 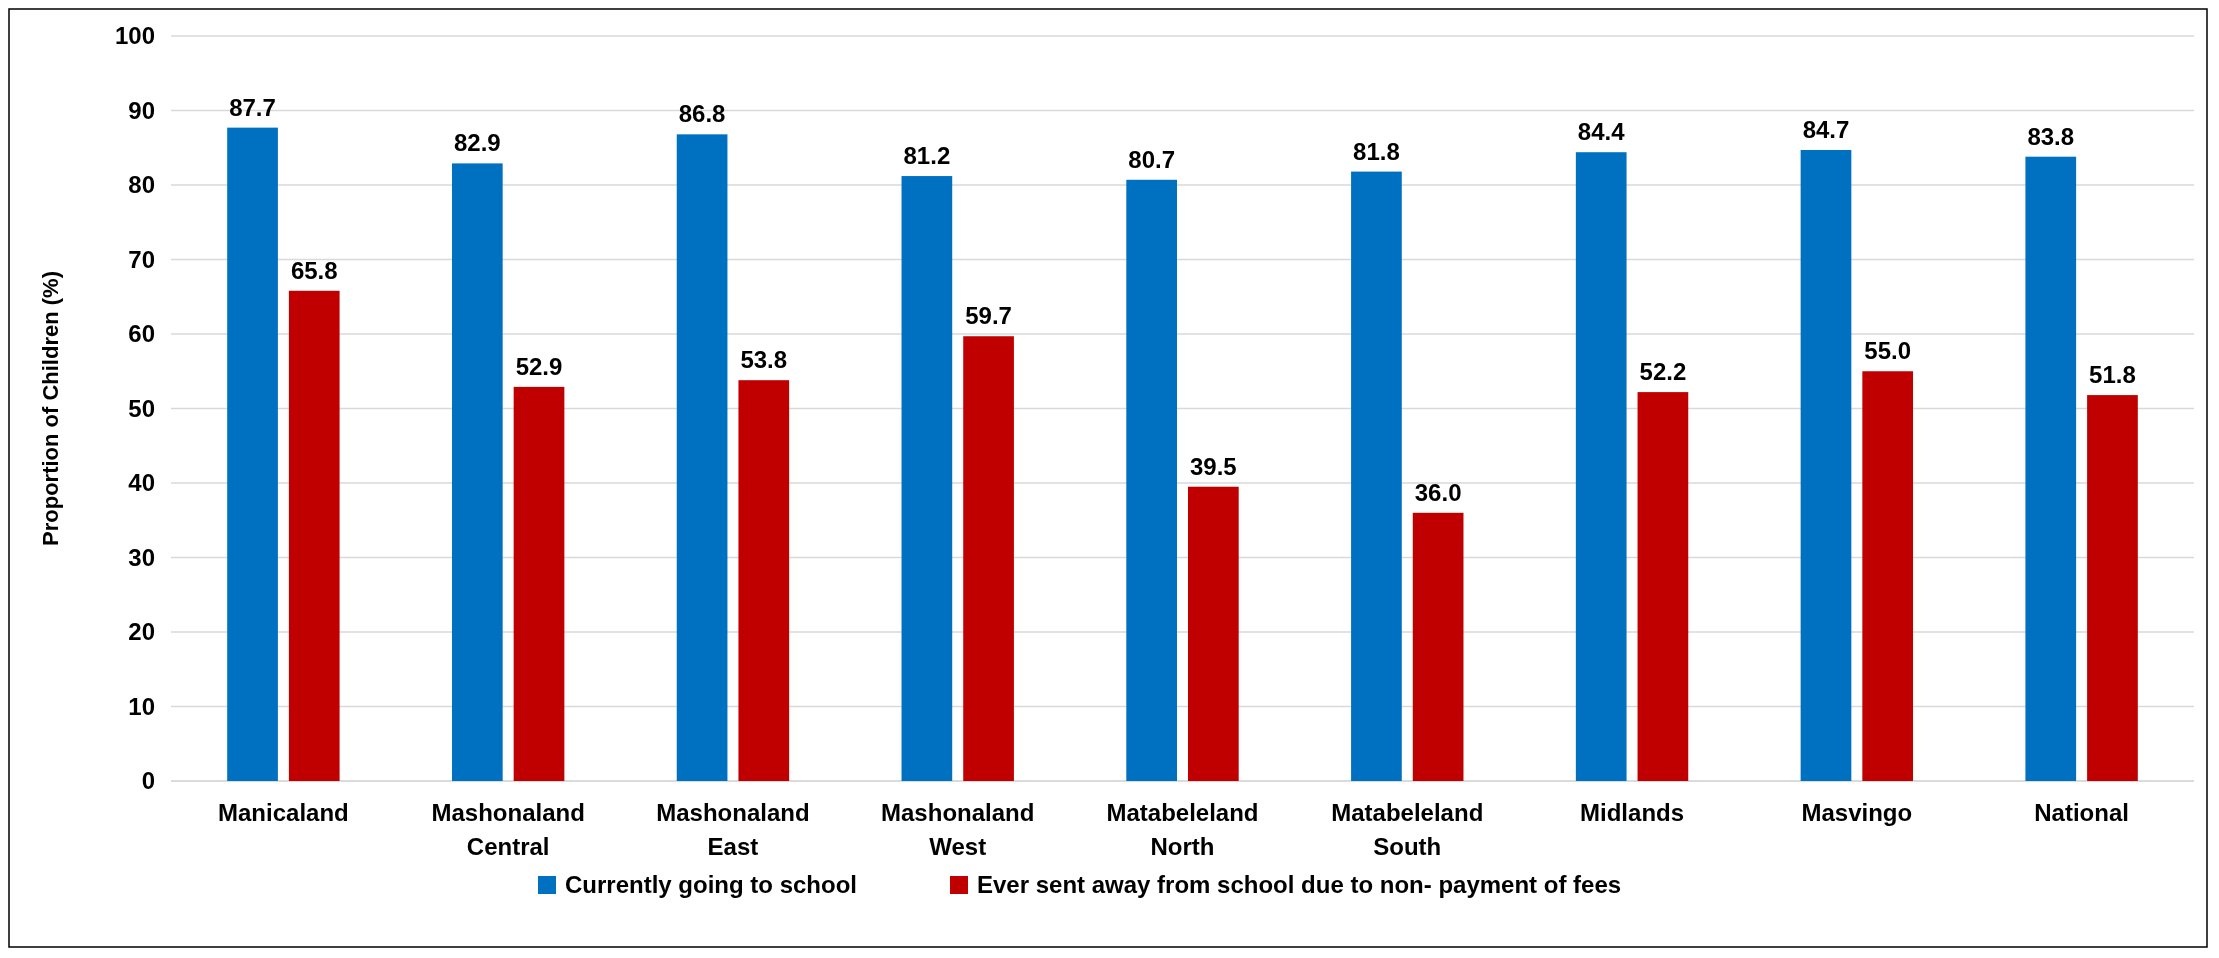 I want to click on data-label: 83.8, so click(x=2051, y=136).